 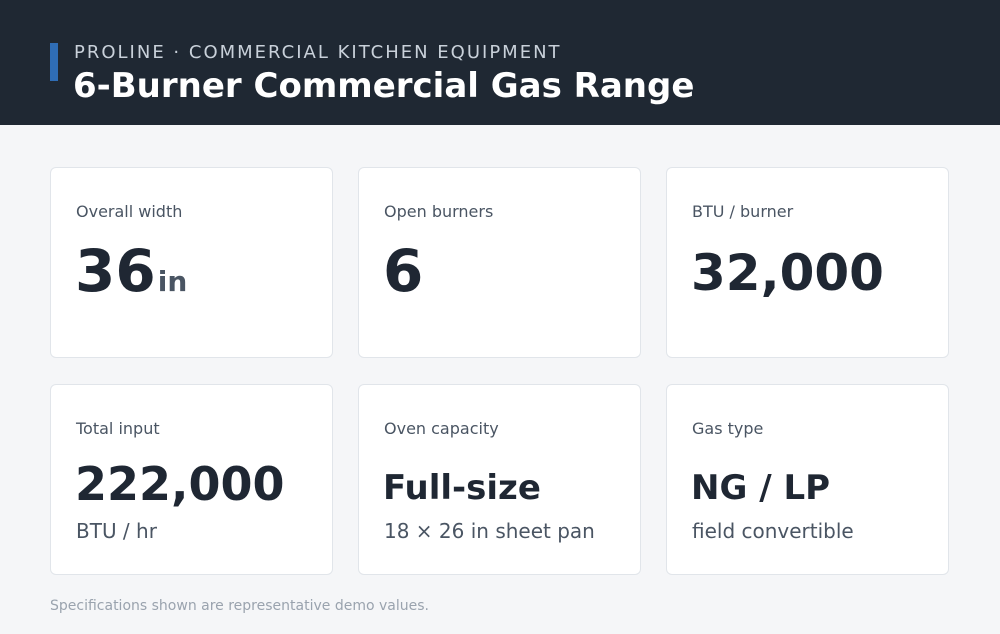 I want to click on spec-card: Total input 222,000 BTU / hr, so click(x=191, y=479).